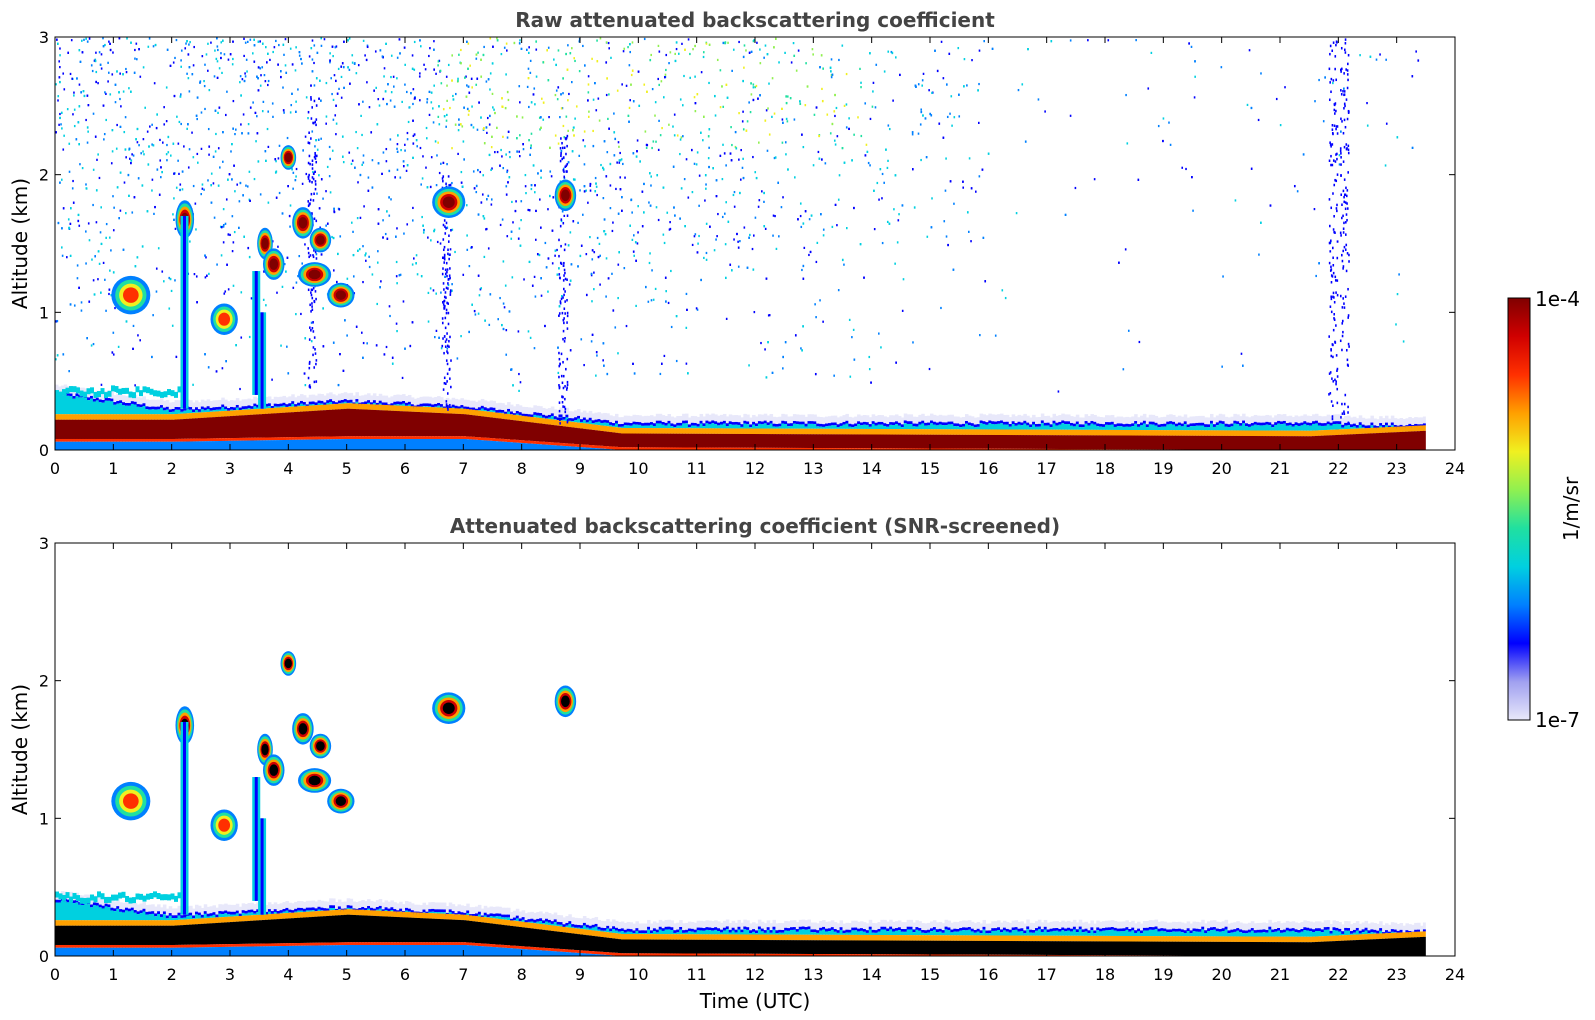 The image size is (1595, 1020). I want to click on colorbar-max-label: 1e-4, so click(1557, 299).